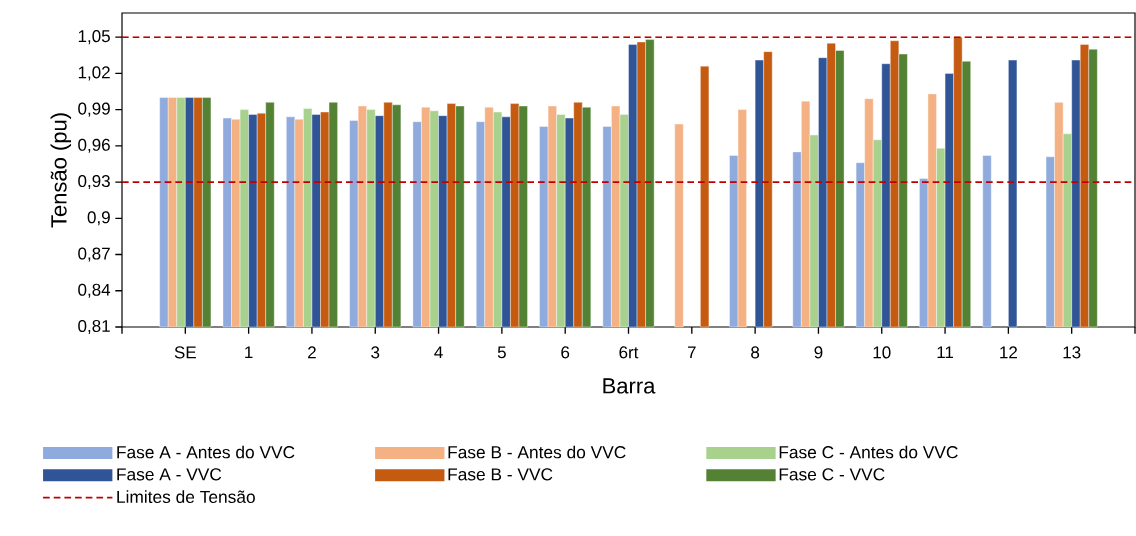 This screenshot has height=536, width=1136. Describe the element at coordinates (629, 386) in the screenshot. I see `x-axis-title: Barra` at that location.